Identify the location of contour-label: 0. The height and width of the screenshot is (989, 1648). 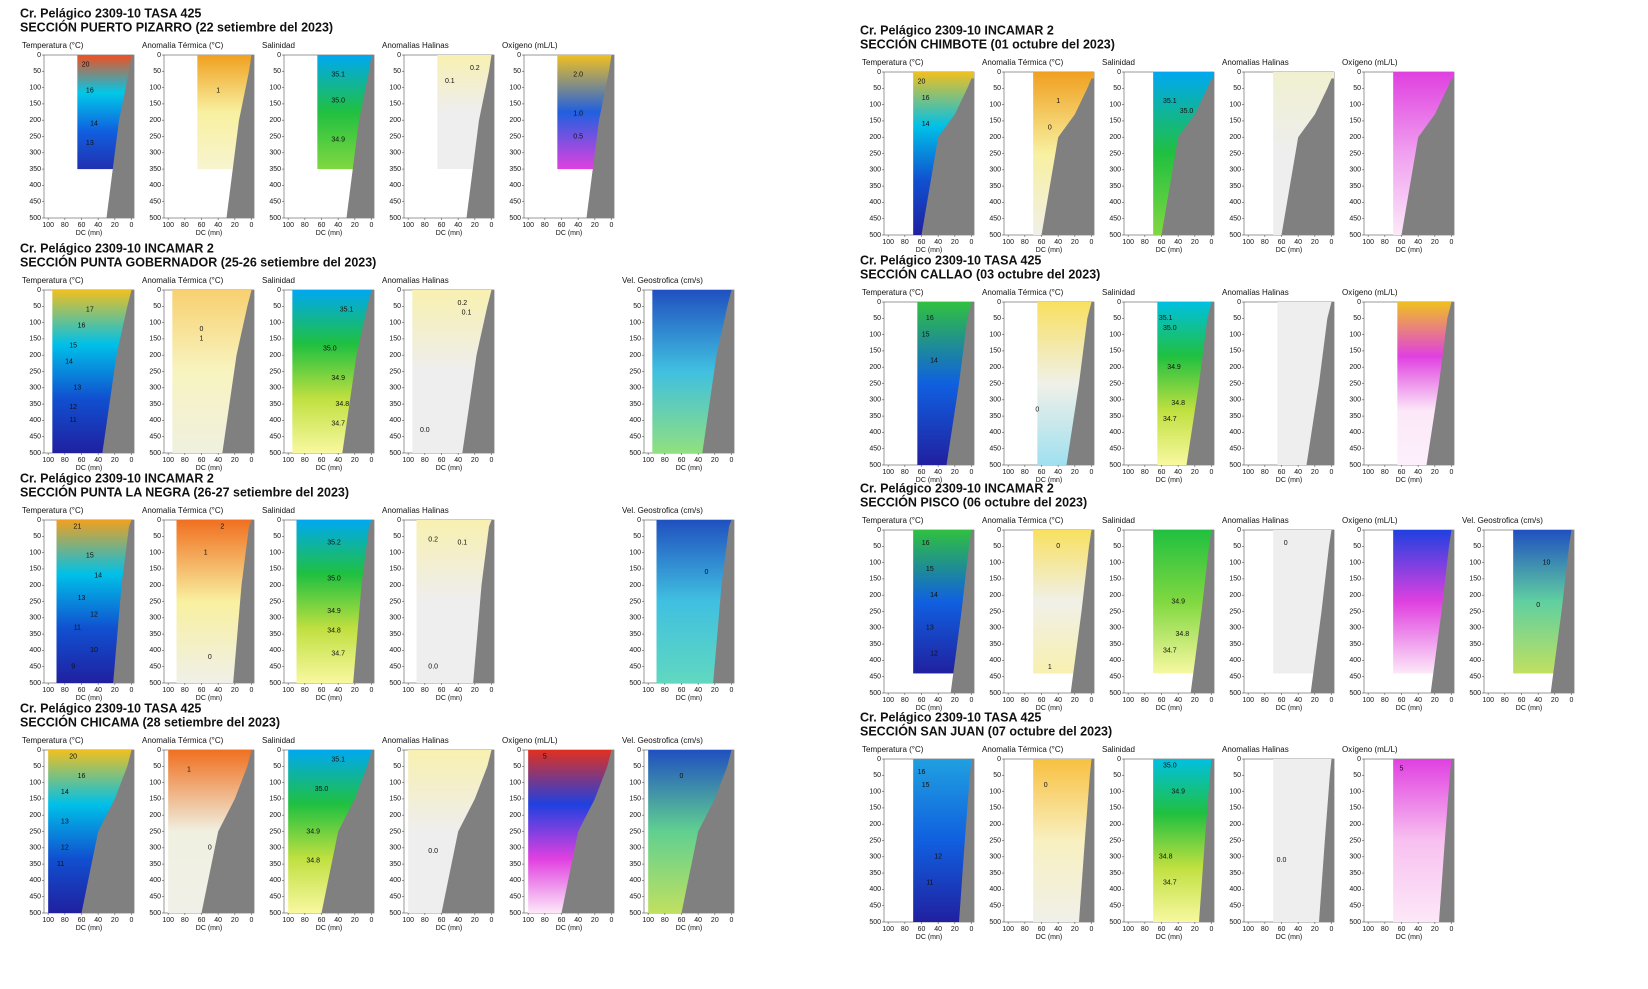
(202, 329).